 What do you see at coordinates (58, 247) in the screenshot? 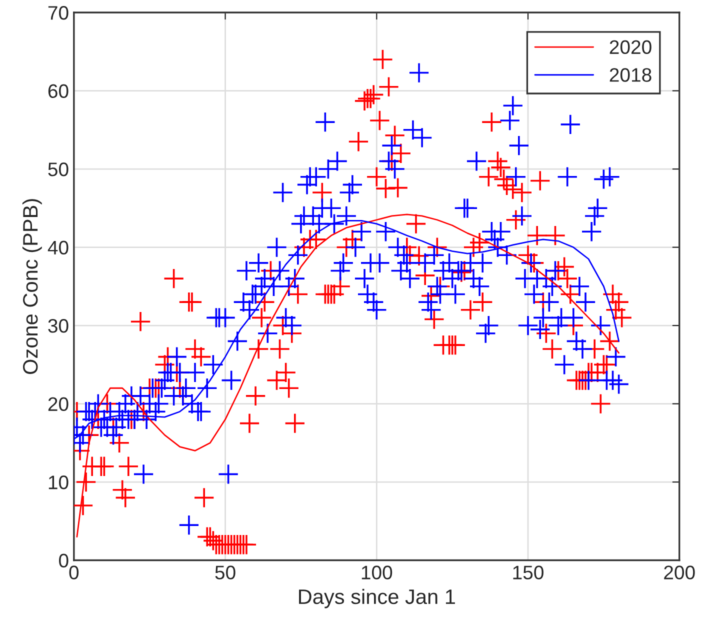
I see `y-tick-label: 40` at bounding box center [58, 247].